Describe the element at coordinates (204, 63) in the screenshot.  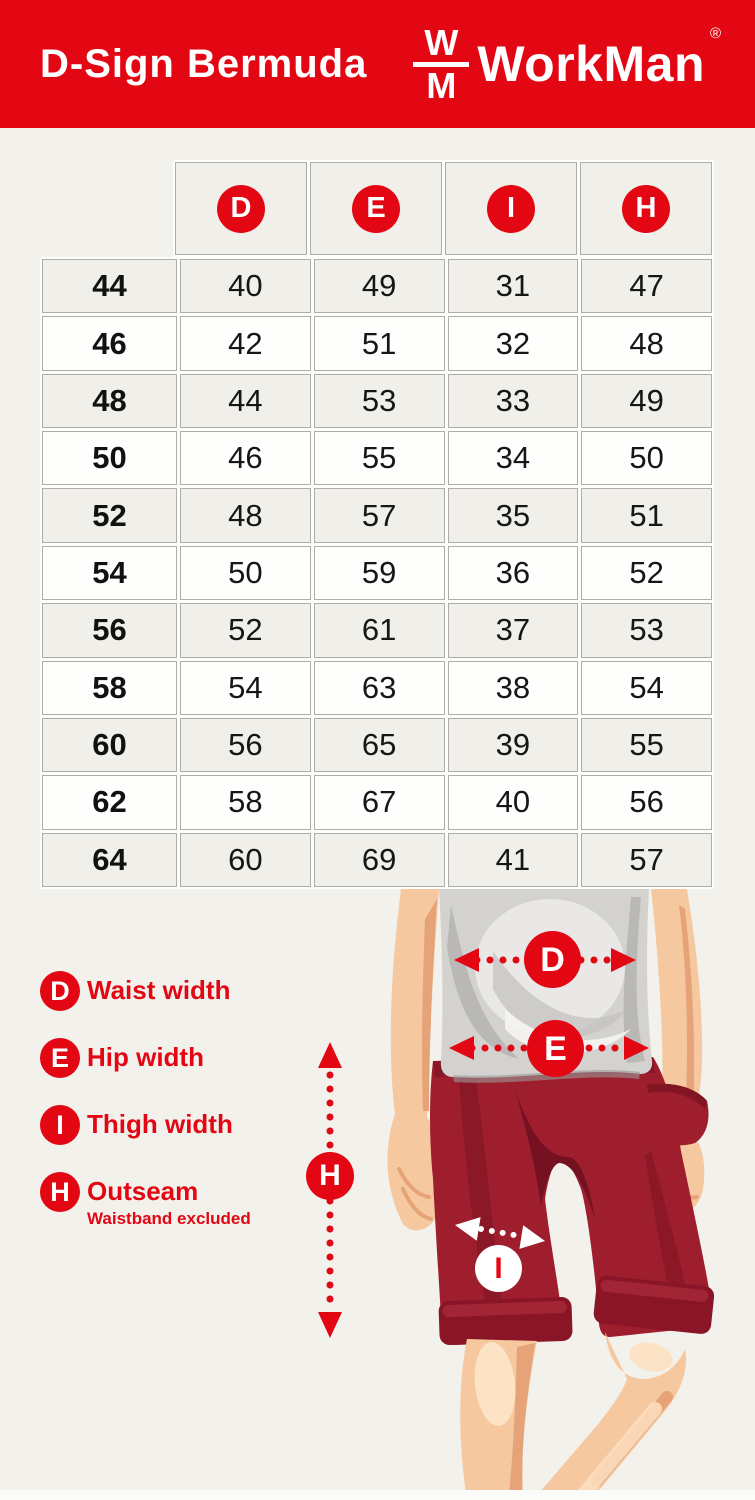
I see `page-title: D-Sign Bermuda` at that location.